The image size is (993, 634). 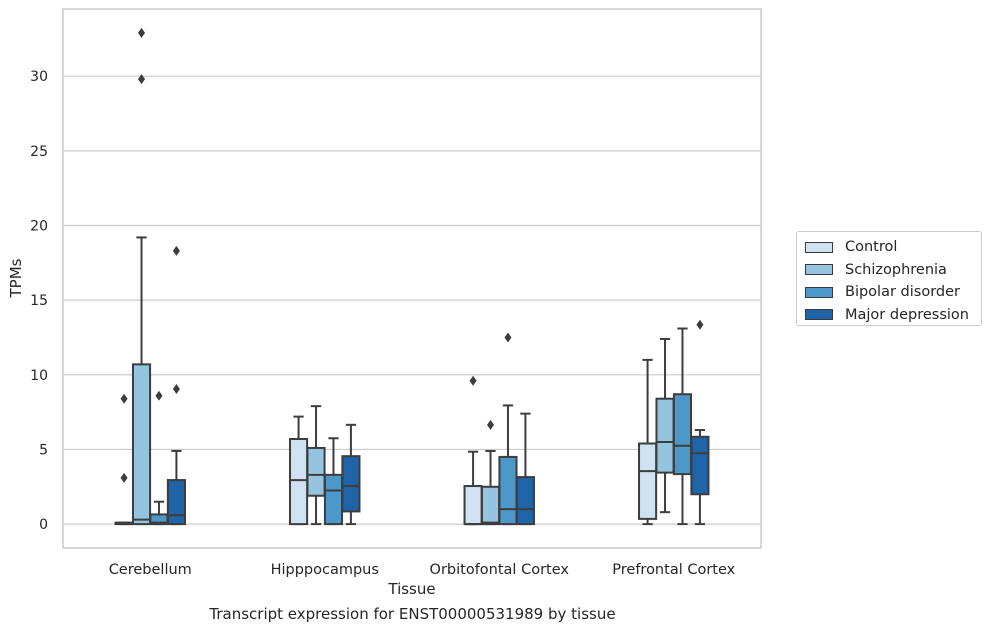 I want to click on legend-label-bipolar-disorder: Bipolar disorder, so click(x=902, y=292).